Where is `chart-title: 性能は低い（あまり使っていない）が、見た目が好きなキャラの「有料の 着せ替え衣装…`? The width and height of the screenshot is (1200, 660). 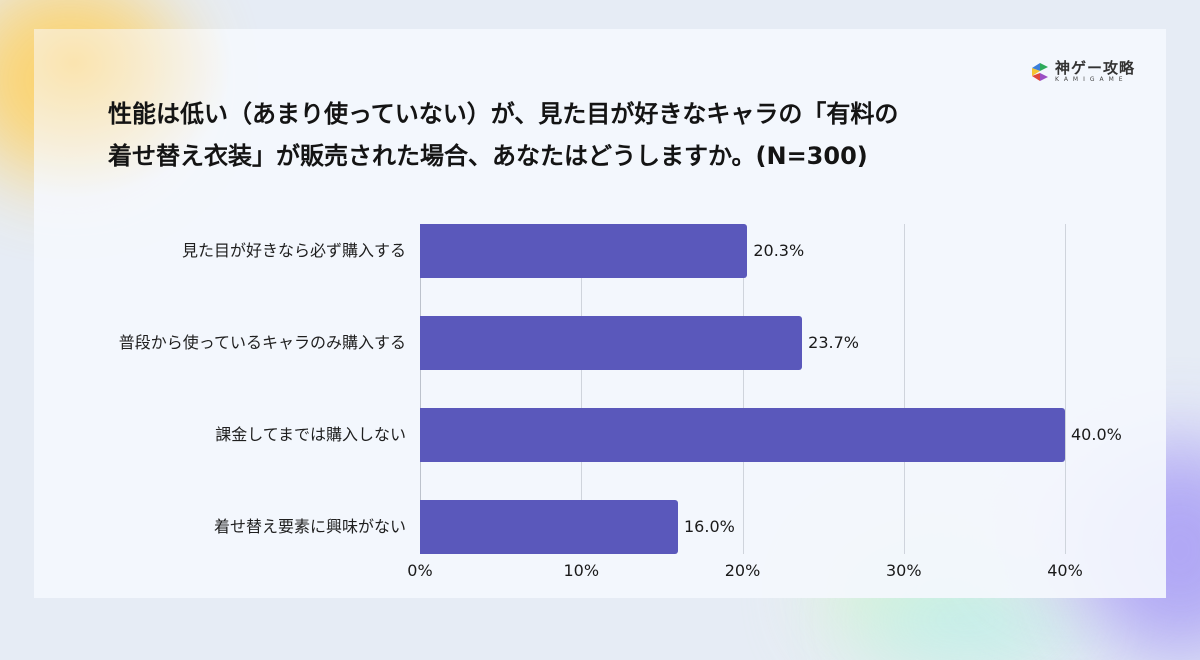 chart-title: 性能は低い（あまり使っていない）が、見た目が好きなキャラの「有料の 着せ替え衣装… is located at coordinates (608, 135).